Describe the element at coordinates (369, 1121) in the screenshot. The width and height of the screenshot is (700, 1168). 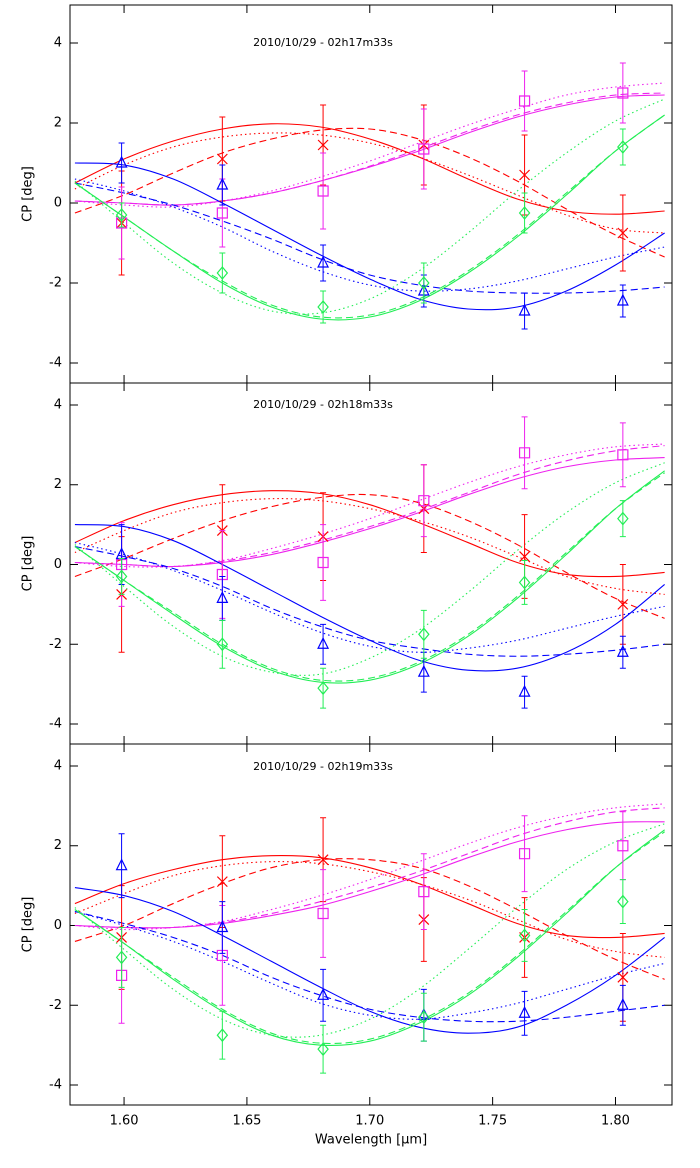
I see `x-tick-label: 1.70` at that location.